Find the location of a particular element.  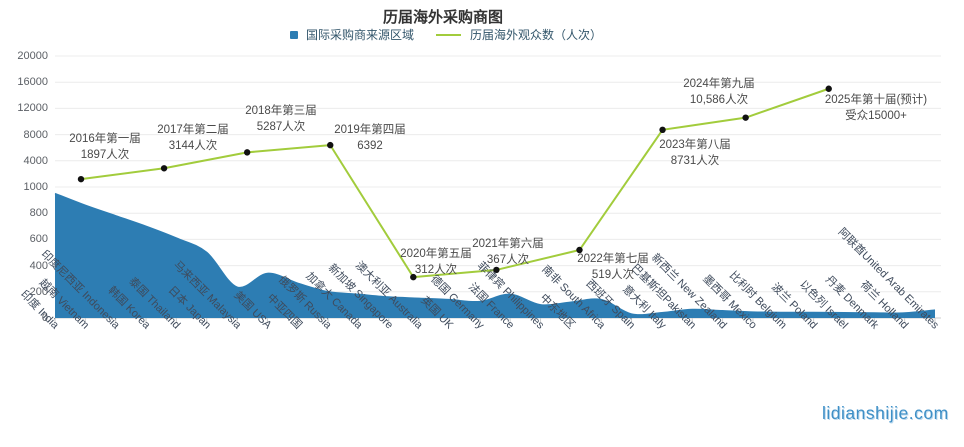

annotation-year-label: 2017年第二届 is located at coordinates (193, 130).